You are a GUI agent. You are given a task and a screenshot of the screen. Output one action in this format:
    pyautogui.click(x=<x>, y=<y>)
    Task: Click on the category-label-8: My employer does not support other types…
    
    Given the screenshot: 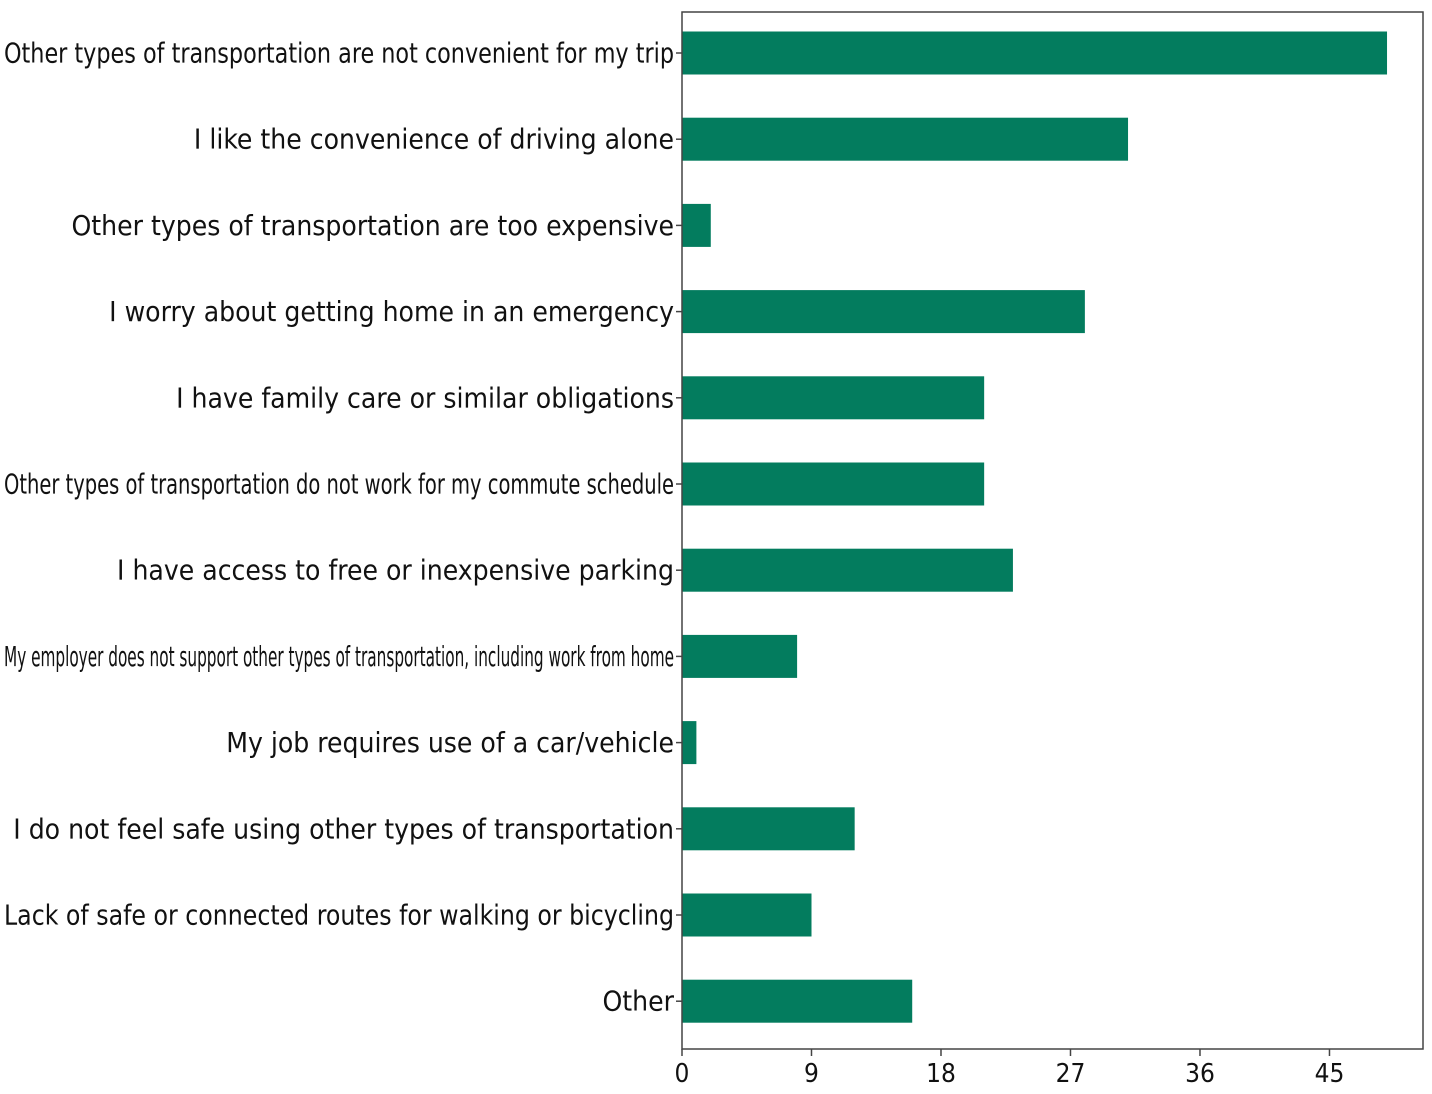 What is the action you would take?
    pyautogui.click(x=339, y=656)
    